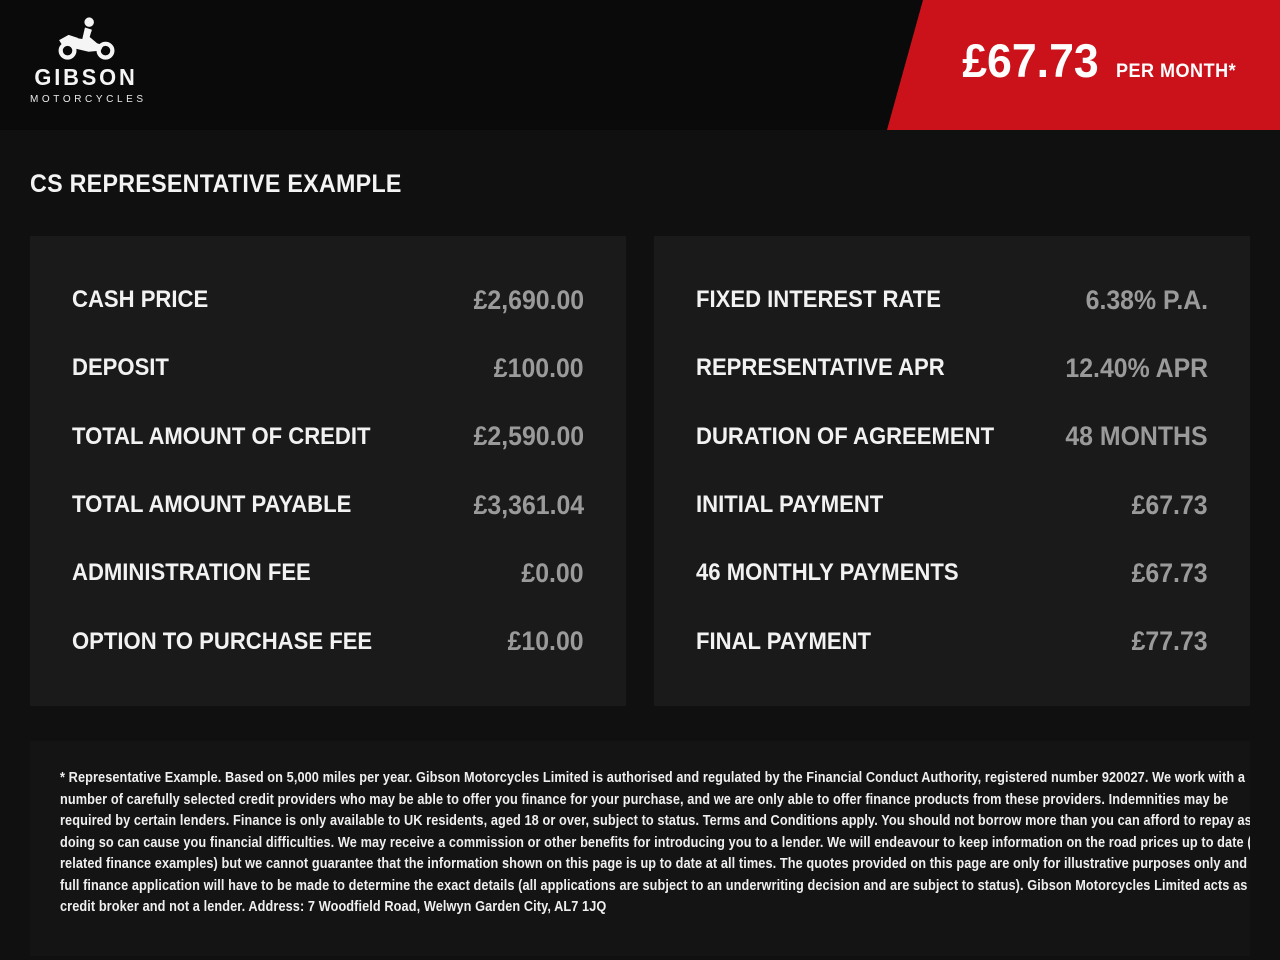  Describe the element at coordinates (88, 99) in the screenshot. I see `brand-tagline: MOTORCYCLES` at that location.